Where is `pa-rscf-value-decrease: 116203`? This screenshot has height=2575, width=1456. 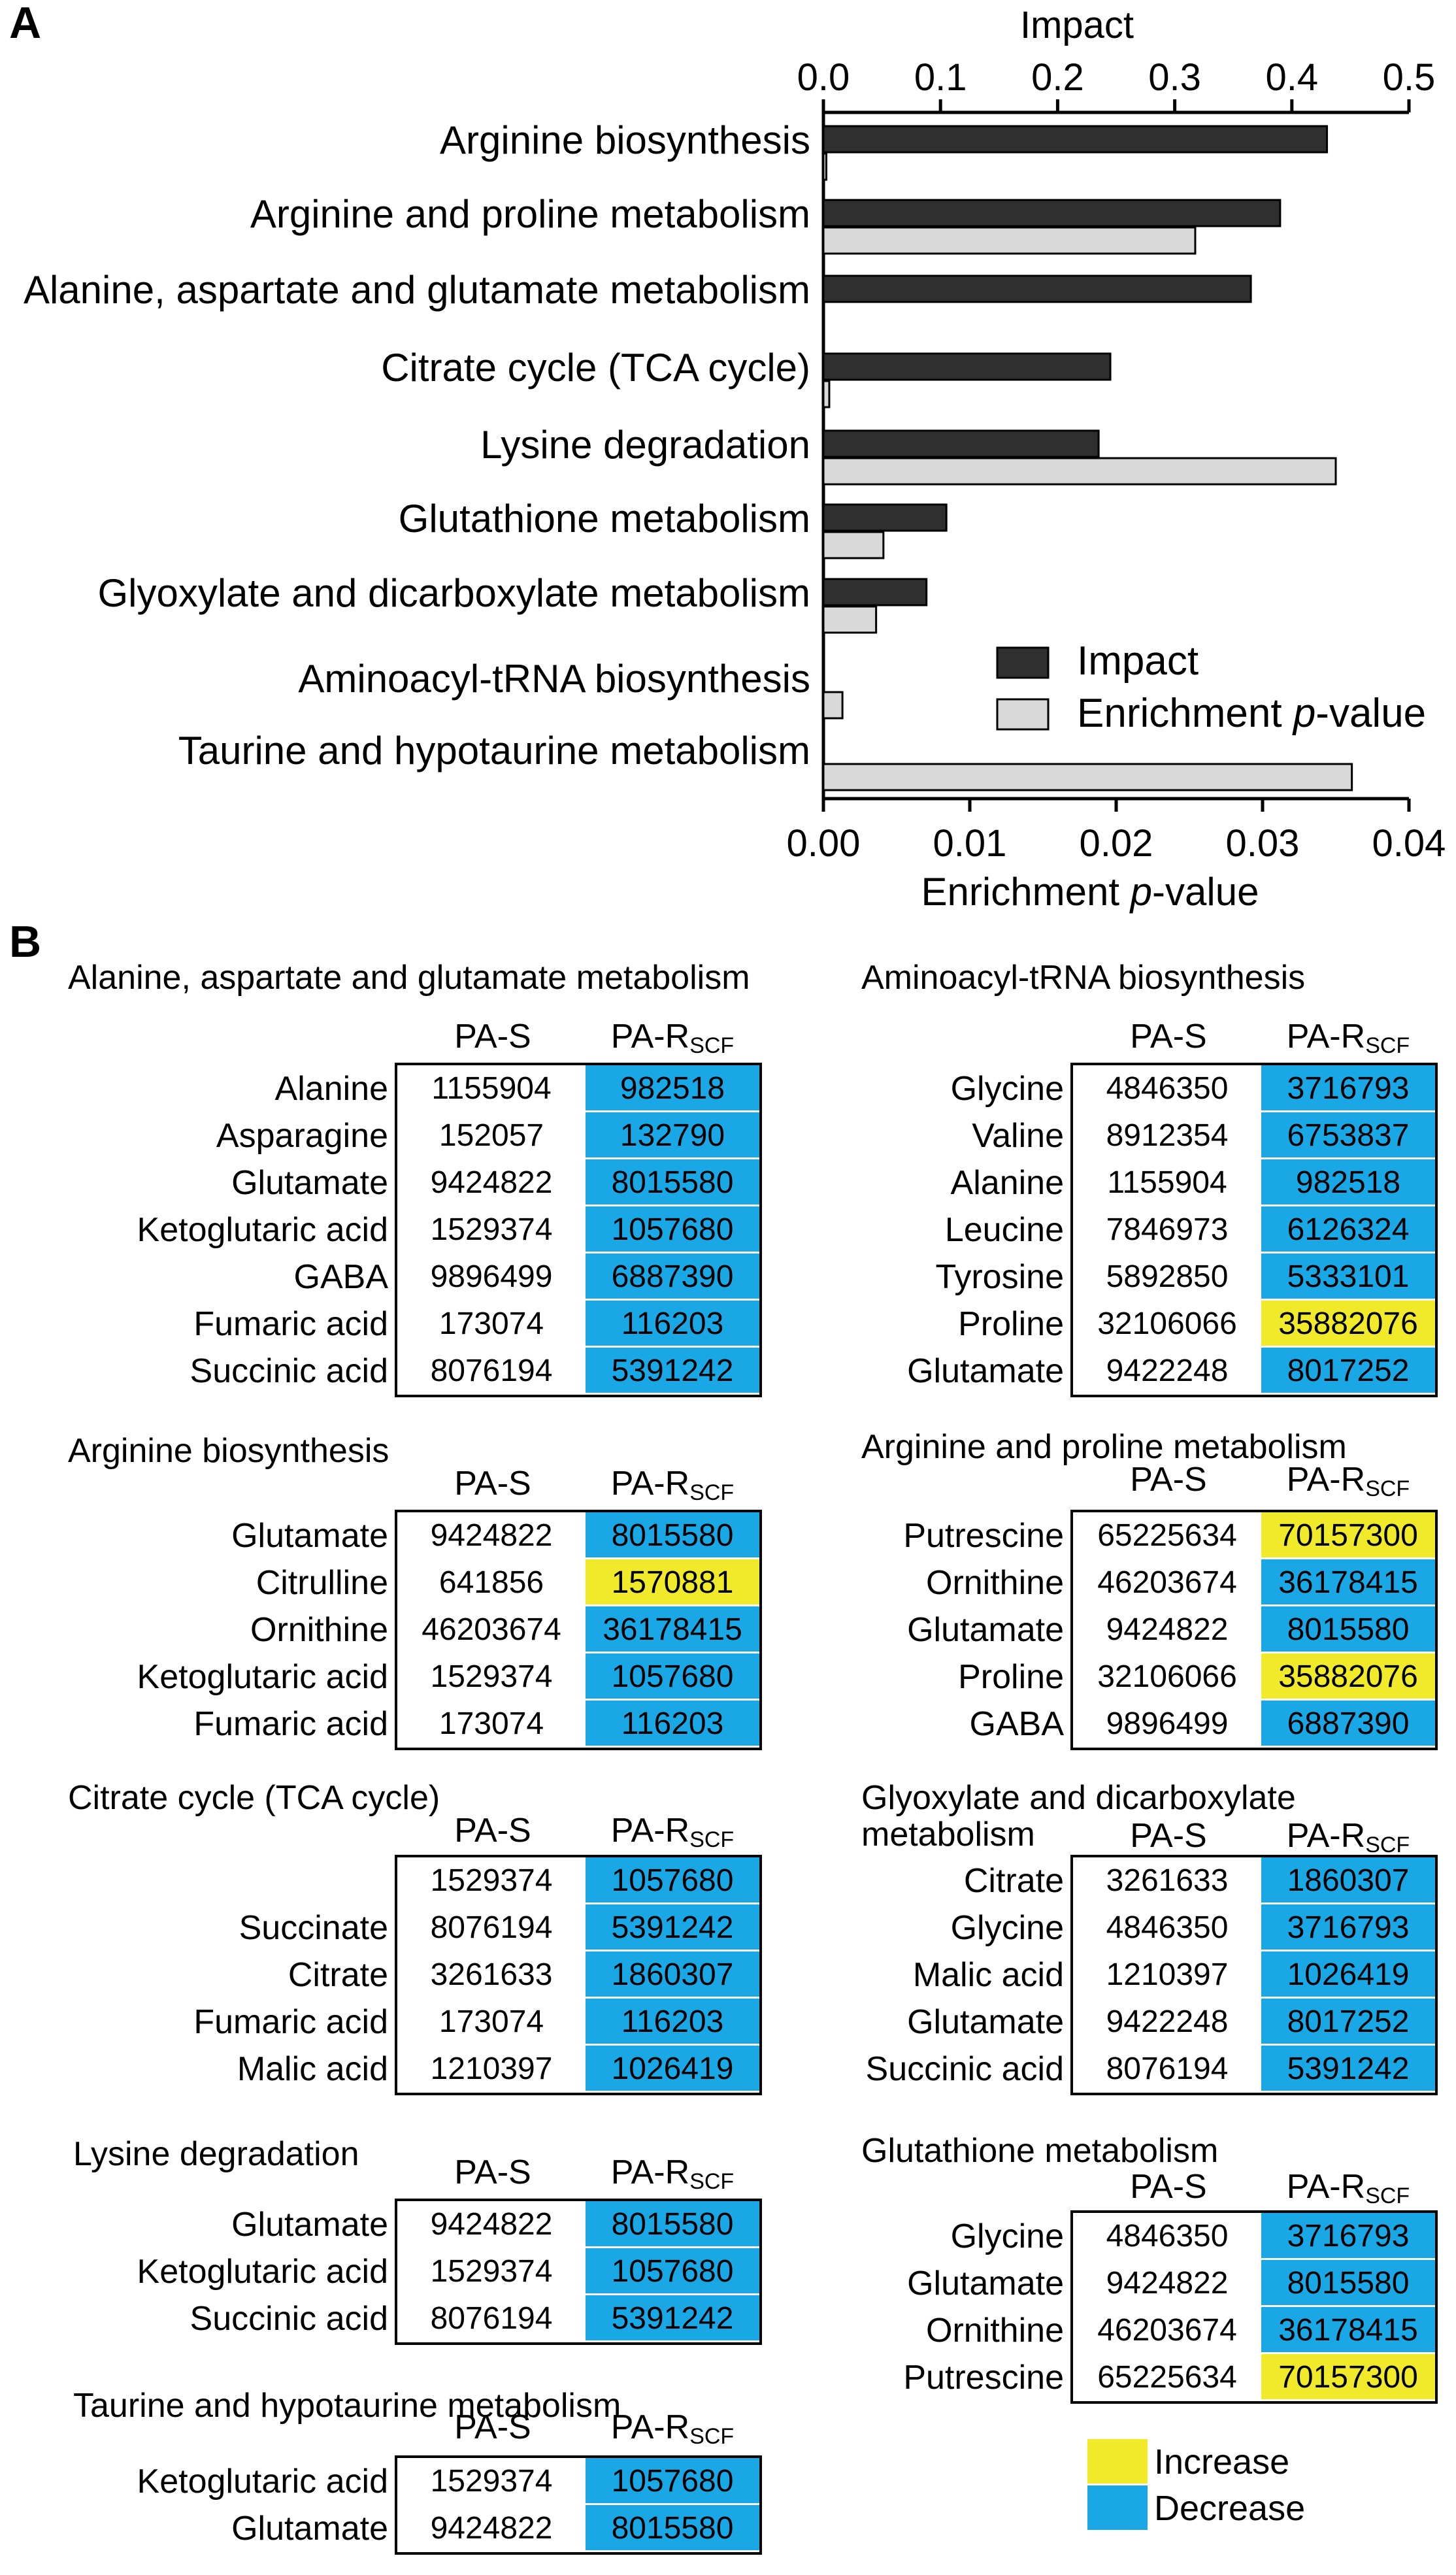
pa-rscf-value-decrease: 116203 is located at coordinates (672, 1324).